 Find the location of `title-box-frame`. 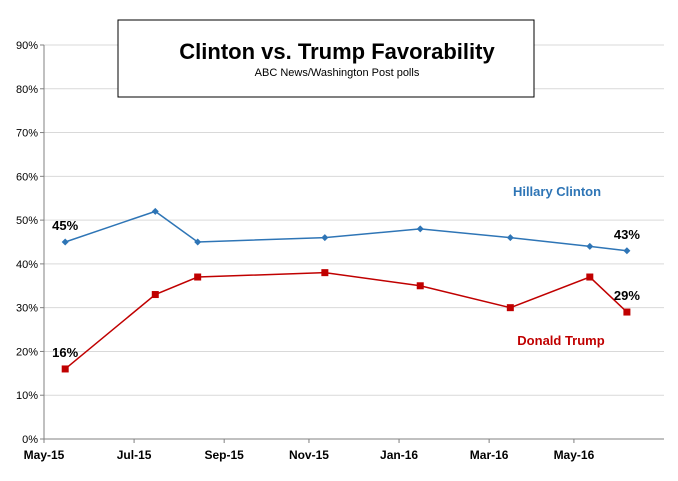

title-box-frame is located at coordinates (326, 58).